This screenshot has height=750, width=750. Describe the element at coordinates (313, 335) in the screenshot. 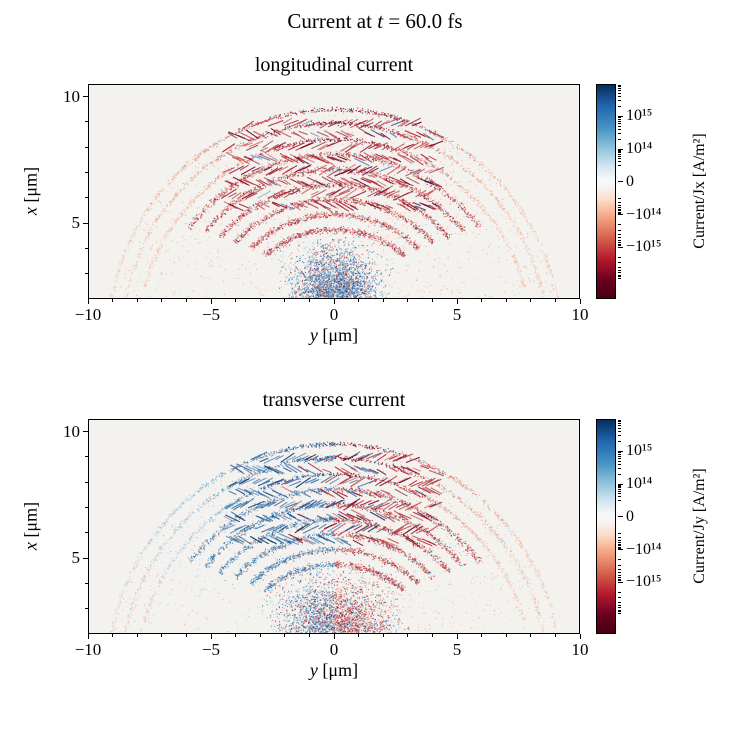

I see `x-axis-variable: y` at that location.